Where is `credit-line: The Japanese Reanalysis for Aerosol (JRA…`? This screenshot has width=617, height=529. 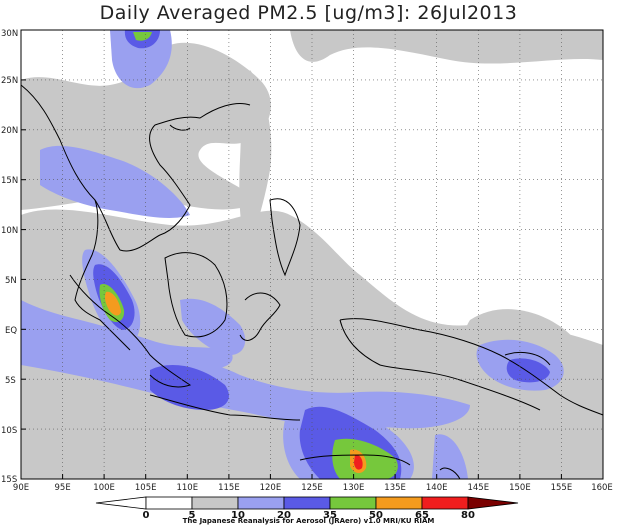
credit-line: The Japanese Reanalysis for Aerosol (JRA… is located at coordinates (308, 521).